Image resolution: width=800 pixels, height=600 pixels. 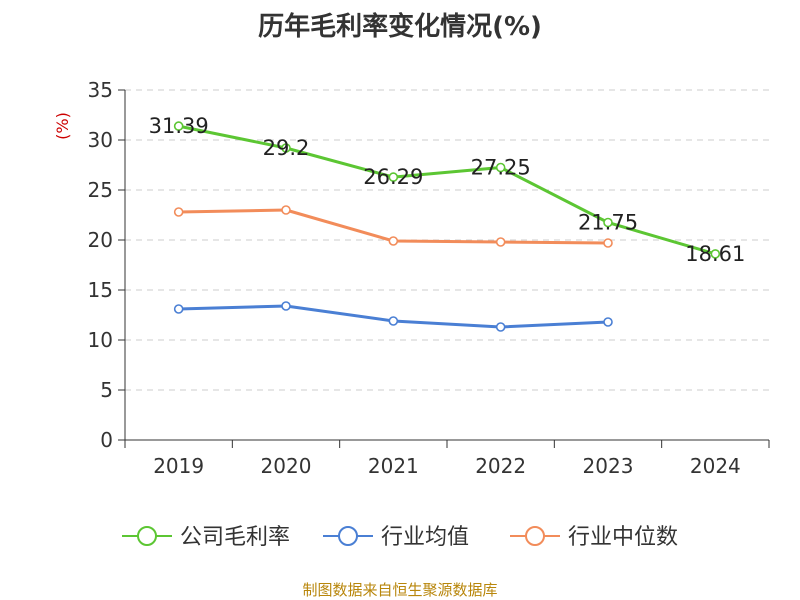 I want to click on x-tick-label: 2019, so click(x=178, y=466).